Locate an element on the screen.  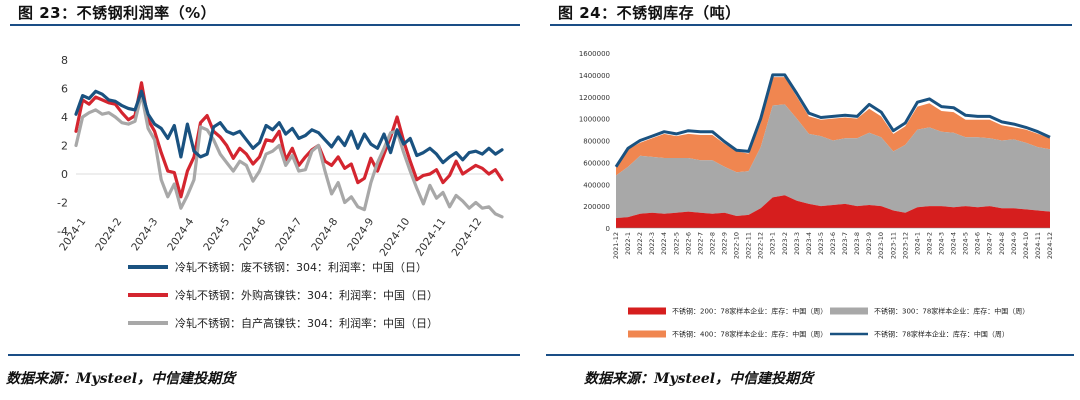
y-tick-label: 4 is located at coordinates (64, 117).